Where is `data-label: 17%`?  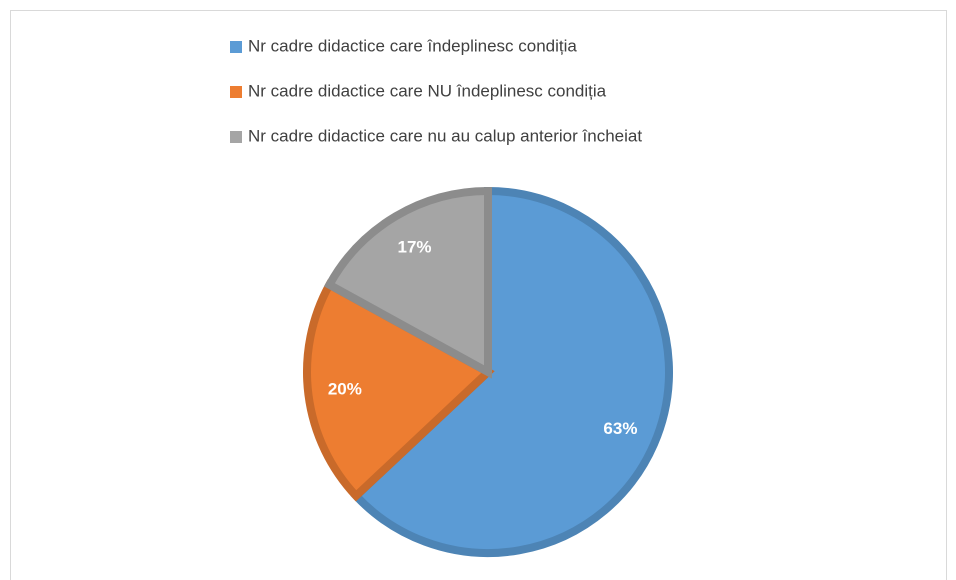
data-label: 17% is located at coordinates (415, 246).